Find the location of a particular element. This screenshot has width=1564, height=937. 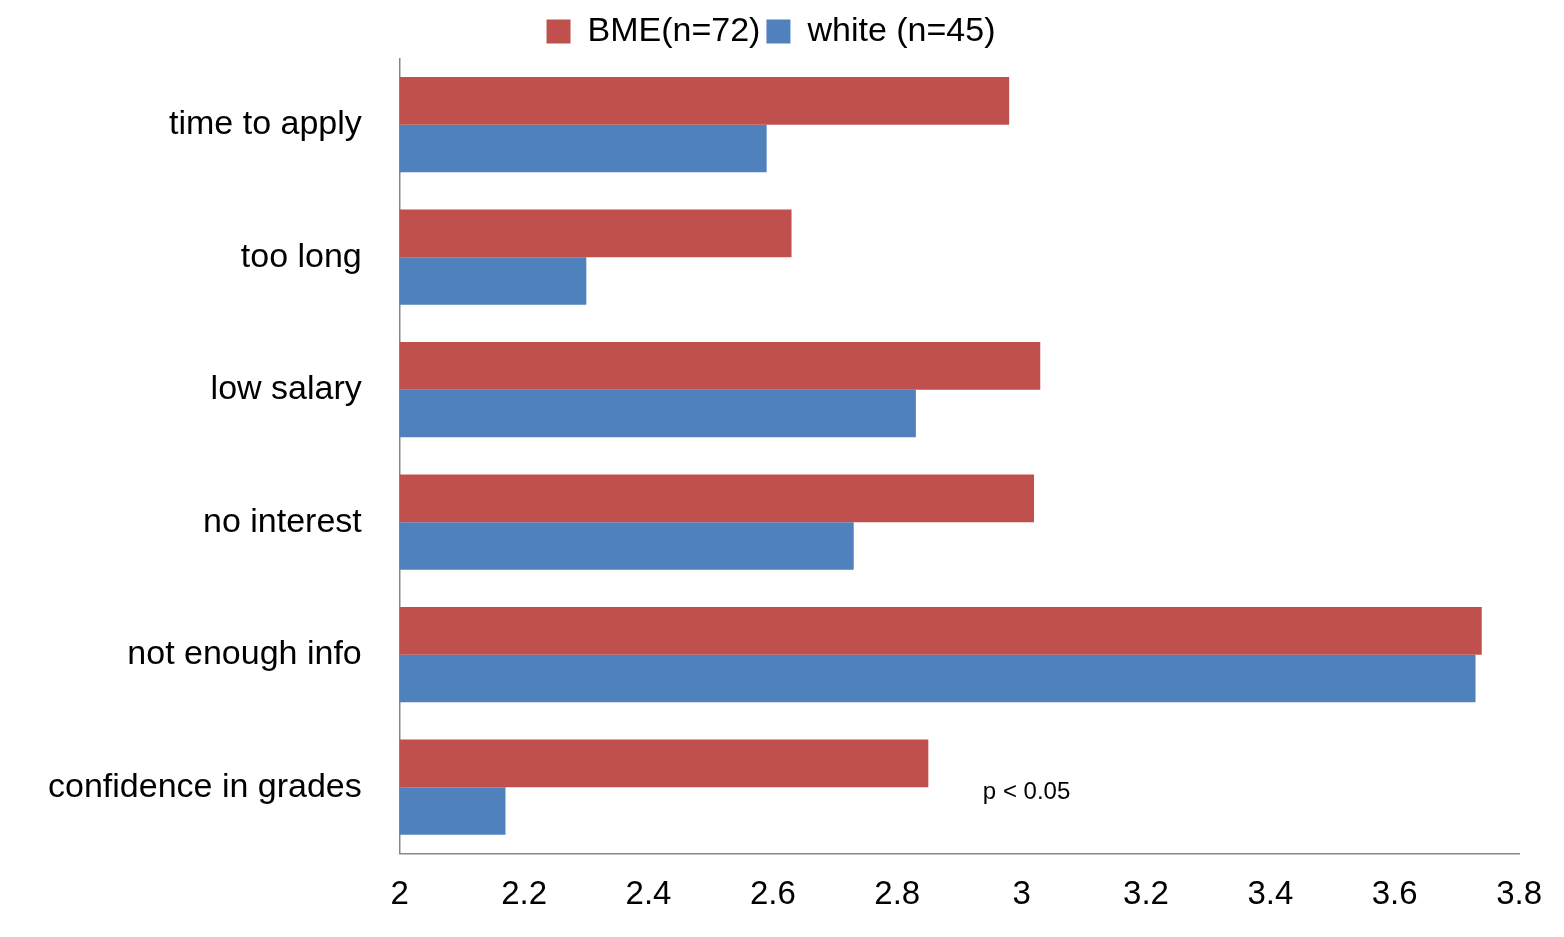

y-tick-label: no interest is located at coordinates (283, 519).